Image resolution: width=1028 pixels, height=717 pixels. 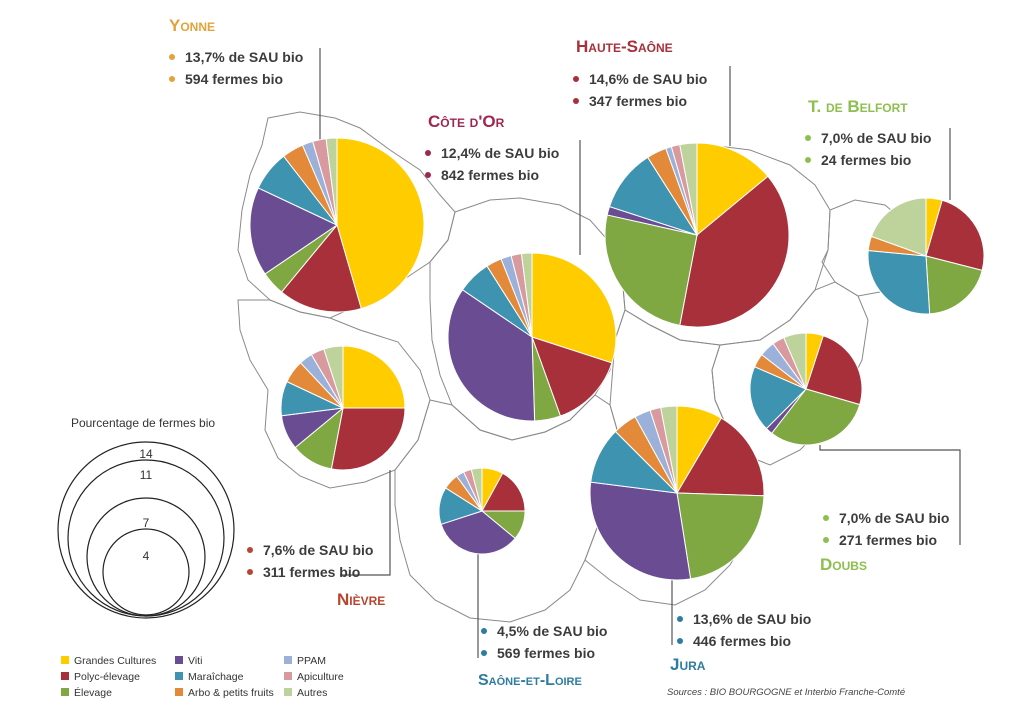 What do you see at coordinates (318, 550) in the screenshot?
I see `sau-nievre: 7,6% de SAU bio` at bounding box center [318, 550].